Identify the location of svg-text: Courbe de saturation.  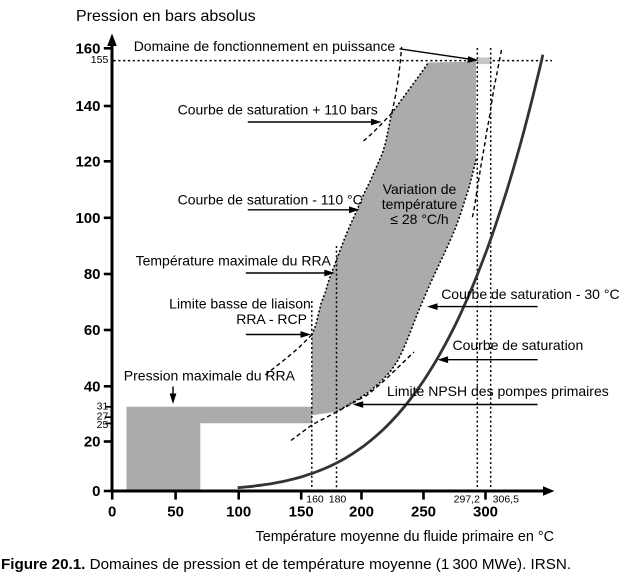
(518, 345).